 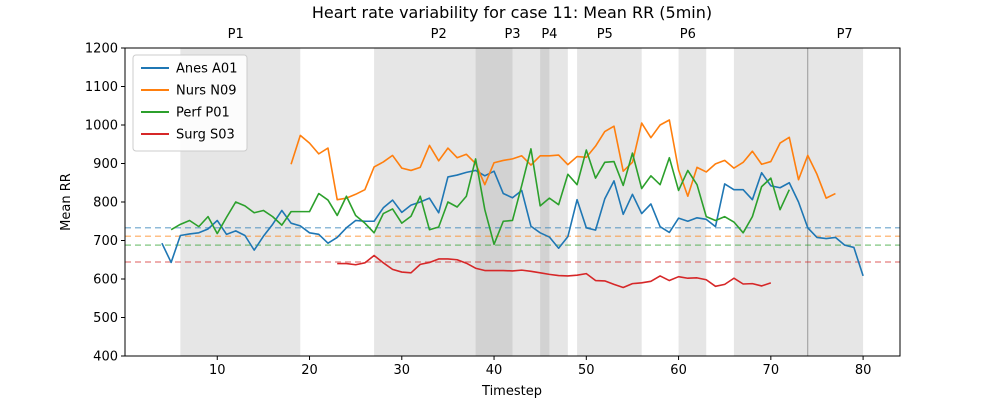 I want to click on phase-label-p2: P2, so click(x=439, y=34).